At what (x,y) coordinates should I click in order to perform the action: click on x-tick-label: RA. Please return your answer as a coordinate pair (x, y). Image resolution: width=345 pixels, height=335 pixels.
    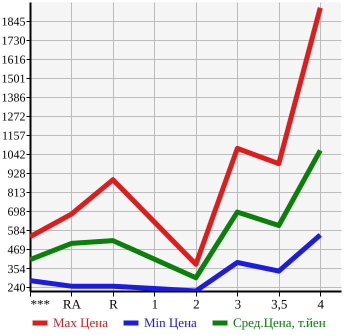
    Looking at the image, I should click on (72, 304).